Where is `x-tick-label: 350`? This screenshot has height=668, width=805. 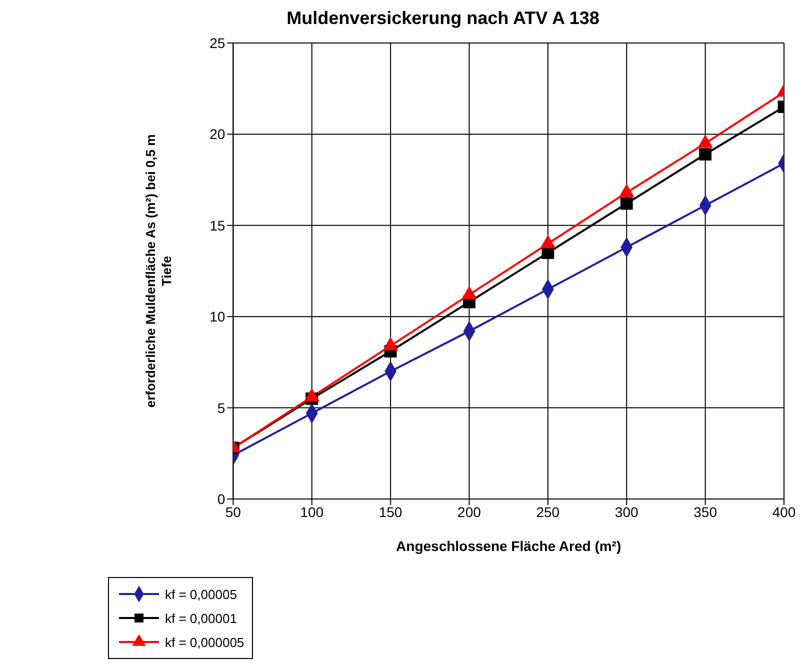
x-tick-label: 350 is located at coordinates (706, 512).